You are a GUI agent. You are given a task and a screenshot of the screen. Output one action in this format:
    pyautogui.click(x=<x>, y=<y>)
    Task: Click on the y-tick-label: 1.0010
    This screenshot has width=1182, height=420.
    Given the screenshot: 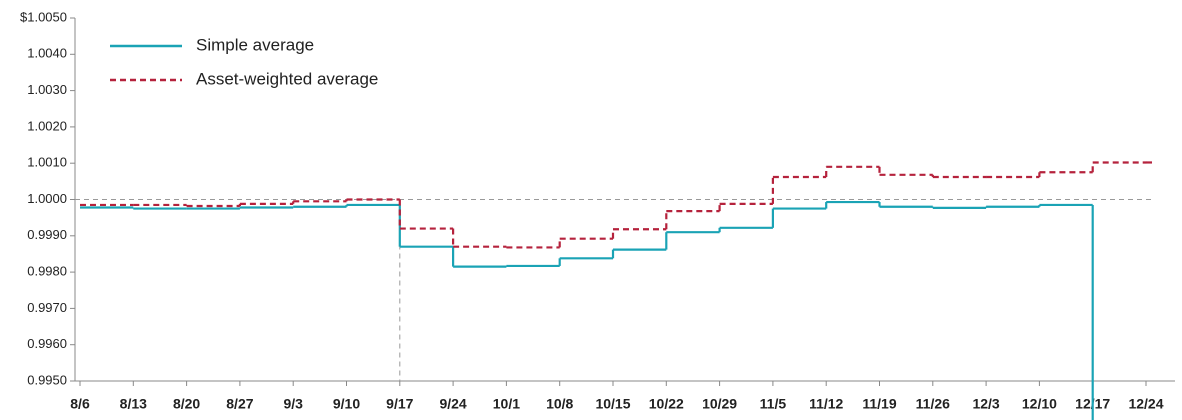 What is the action you would take?
    pyautogui.click(x=47, y=162)
    